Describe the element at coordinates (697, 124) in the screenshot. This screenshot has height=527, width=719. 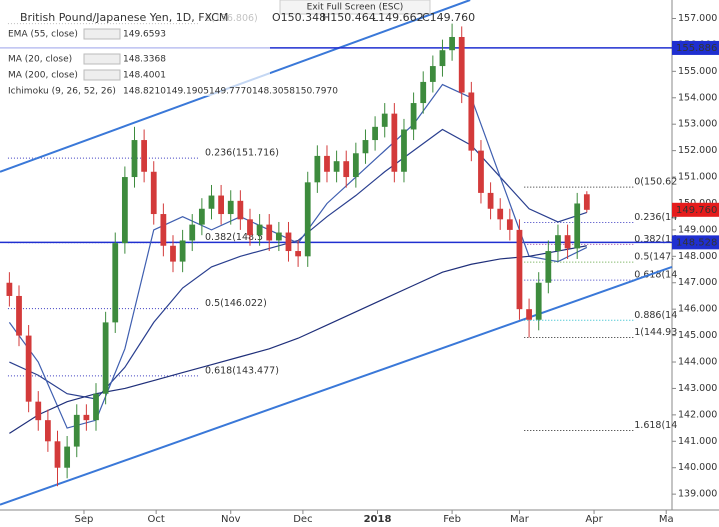
I see `y-tick-label: 153.000` at that location.